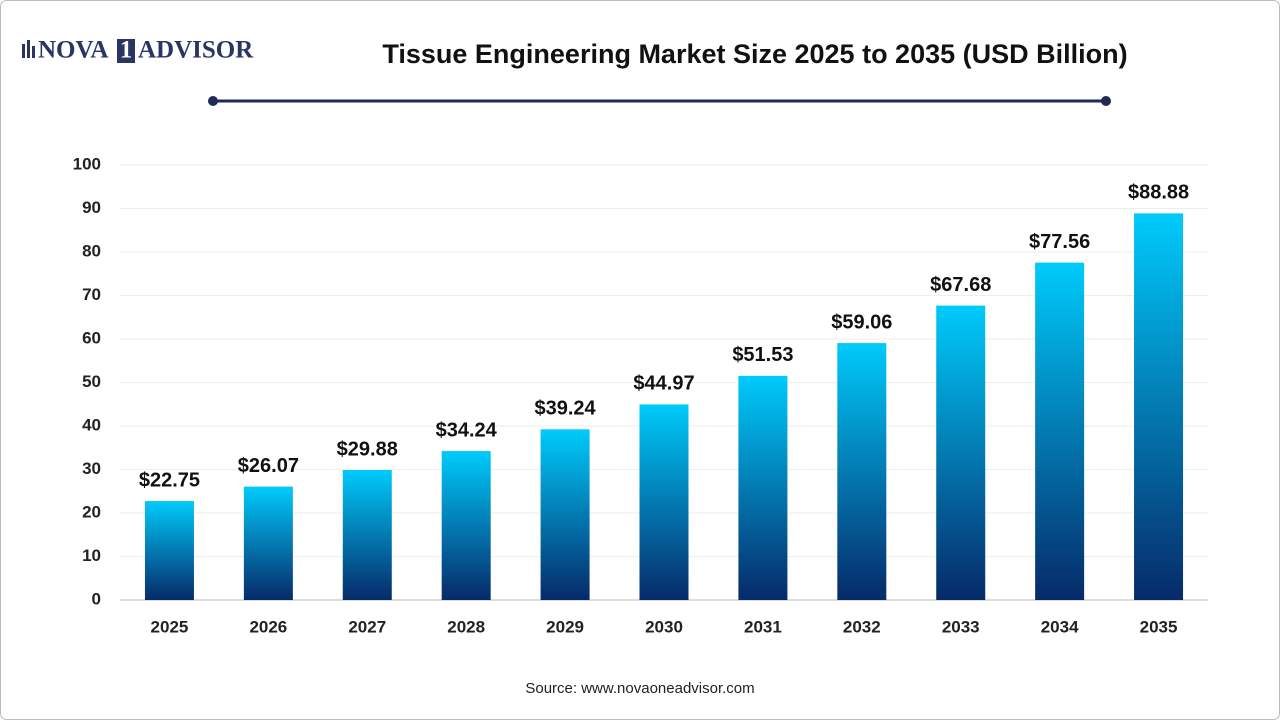 Image resolution: width=1280 pixels, height=720 pixels. What do you see at coordinates (169, 480) in the screenshot?
I see `value-label: $22.75` at bounding box center [169, 480].